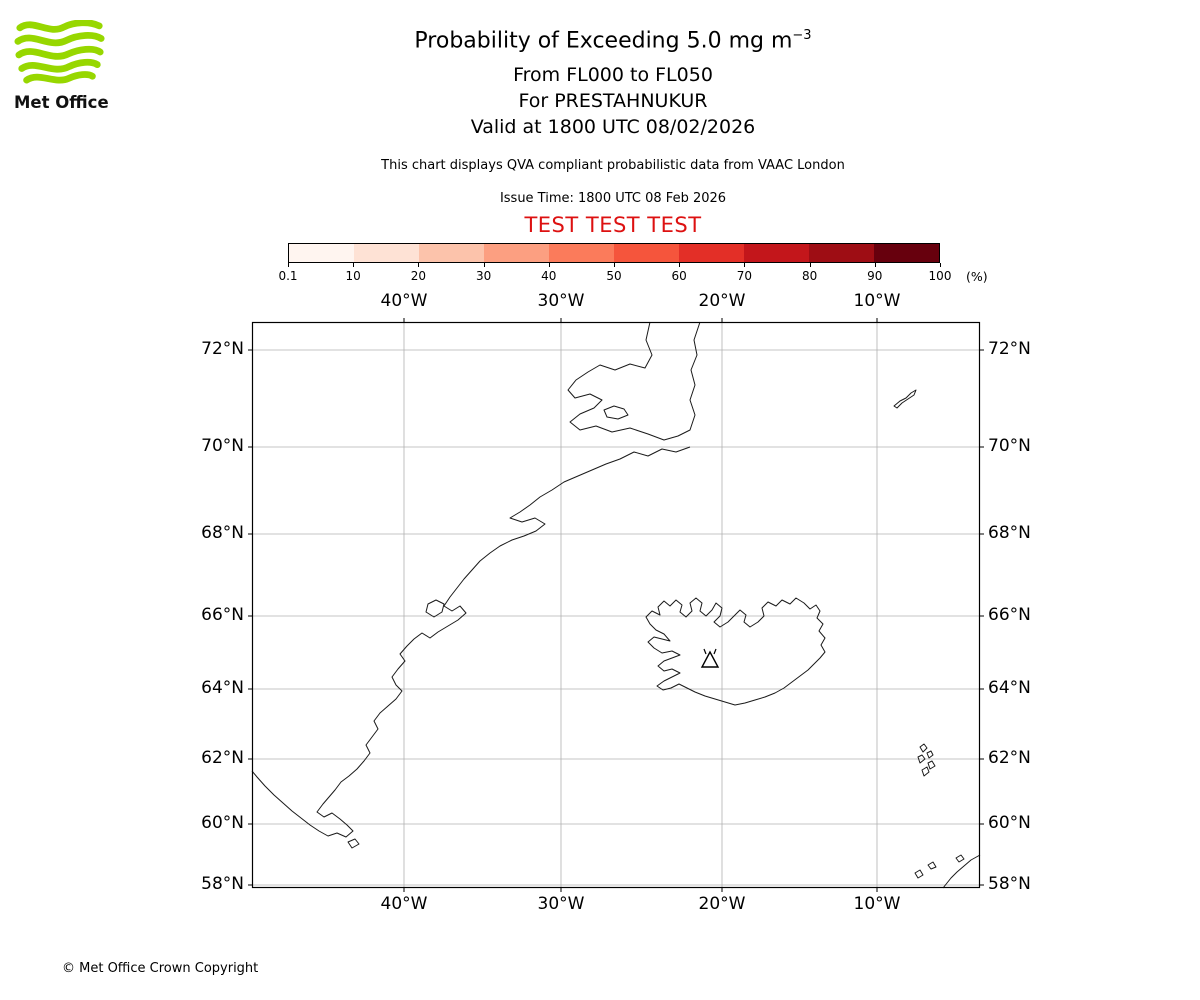 Image resolution: width=1200 pixels, height=1000 pixels. What do you see at coordinates (222, 688) in the screenshot?
I see `lat-label-left: 64°N` at bounding box center [222, 688].